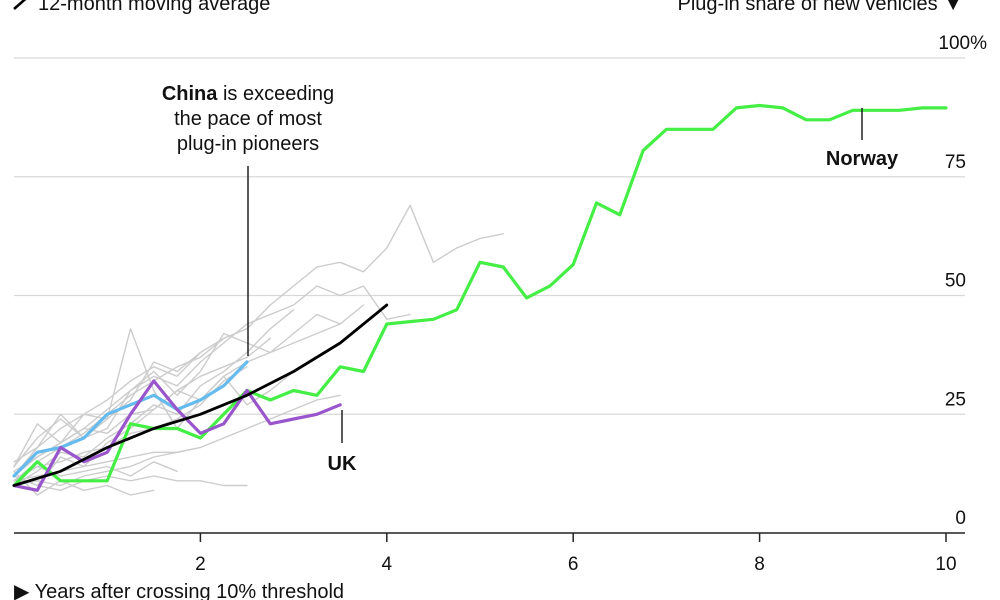 The height and width of the screenshot is (600, 1000). Describe the element at coordinates (955, 162) in the screenshot. I see `y-tick-label-75: 75` at that location.